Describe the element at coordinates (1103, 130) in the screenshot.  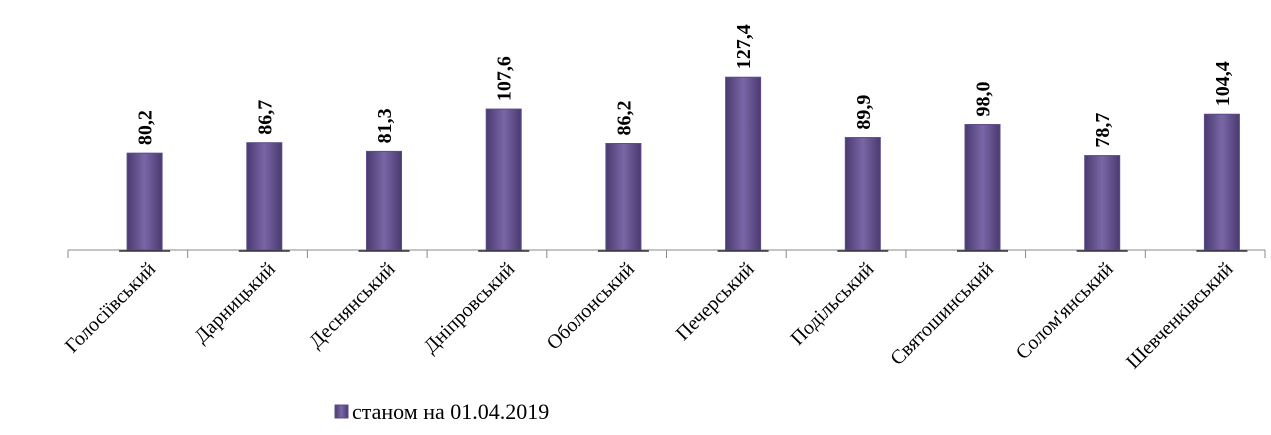
I see `data-label: 78,7` at that location.